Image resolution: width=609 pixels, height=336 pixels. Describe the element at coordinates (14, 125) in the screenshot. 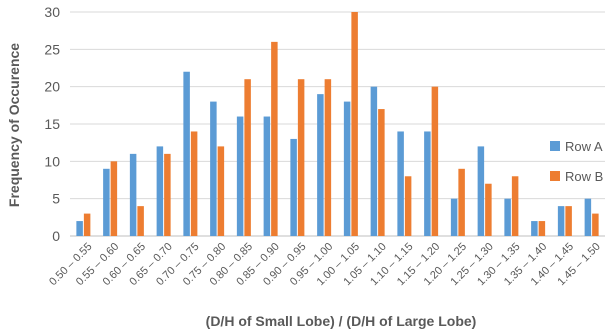

I see `y-axis-title: Frequency of Occurence` at that location.